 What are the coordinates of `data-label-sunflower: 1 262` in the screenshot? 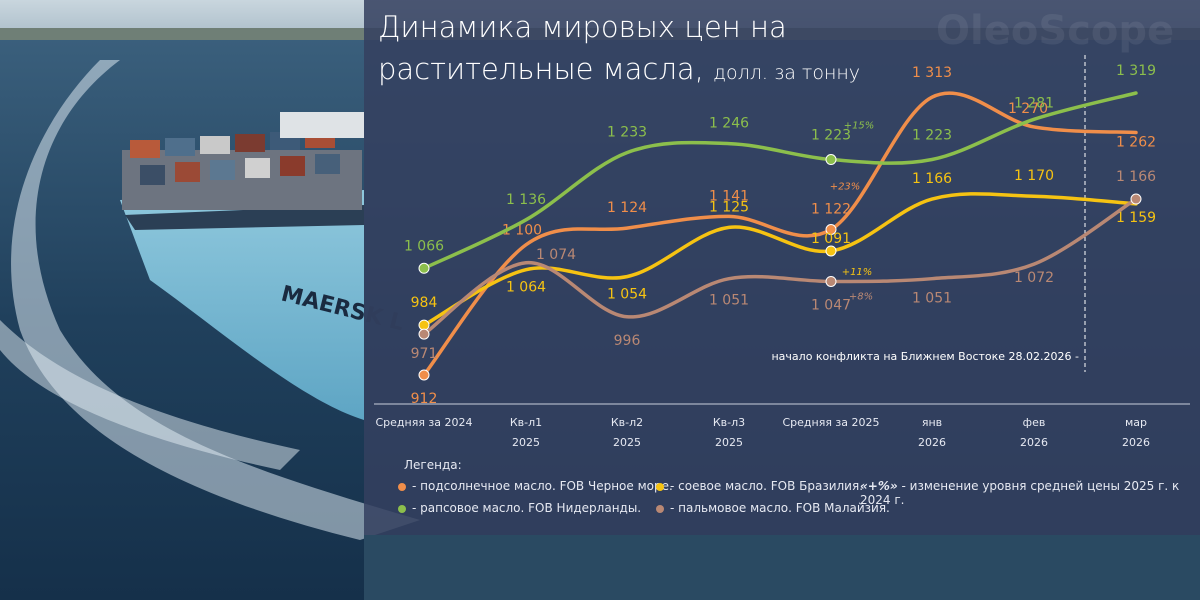 It's located at (1136, 142).